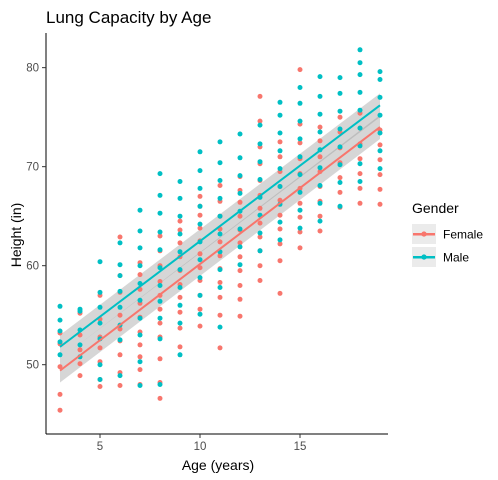 The width and height of the screenshot is (498, 480). What do you see at coordinates (447, 233) in the screenshot?
I see `legend: Gender Female Male` at bounding box center [447, 233].